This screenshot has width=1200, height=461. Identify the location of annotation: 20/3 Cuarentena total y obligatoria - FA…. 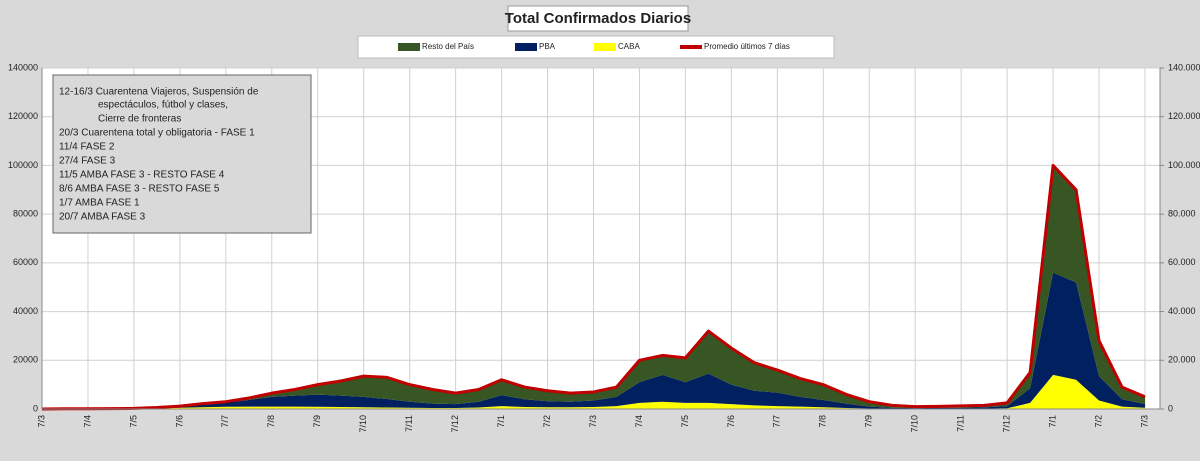
(157, 133).